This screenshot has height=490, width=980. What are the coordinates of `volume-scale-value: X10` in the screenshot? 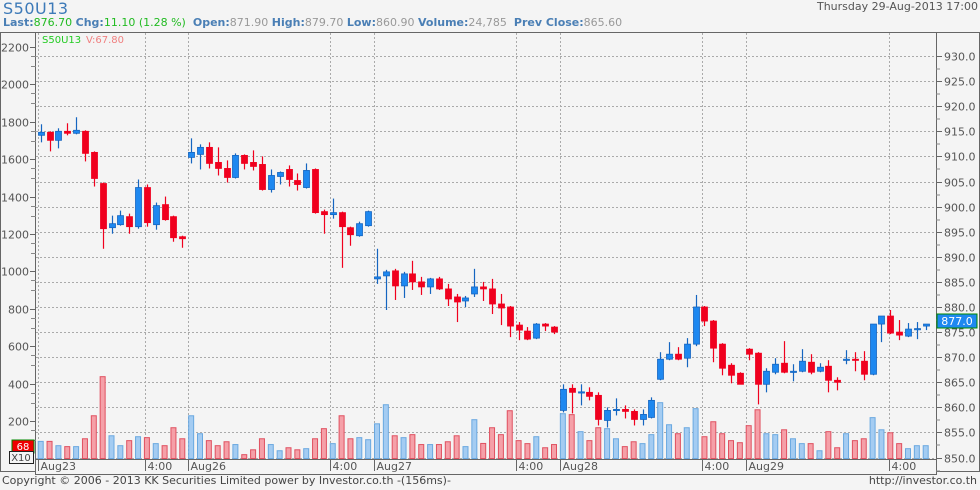 It's located at (21, 458).